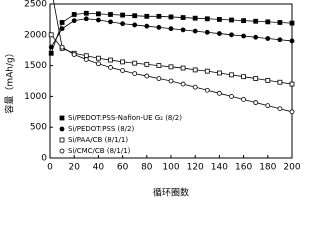 Image resolution: width=320 pixels, height=240 pixels. Describe the element at coordinates (123, 168) in the screenshot. I see `x-tick-label: 60` at that location.